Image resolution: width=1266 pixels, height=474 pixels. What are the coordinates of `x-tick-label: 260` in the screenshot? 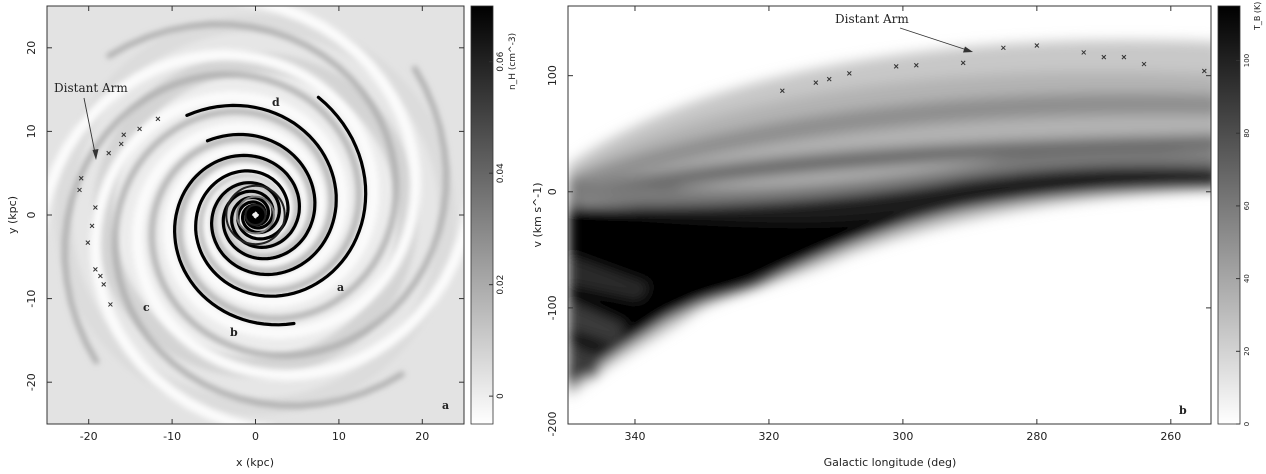 It's located at (1170, 436).